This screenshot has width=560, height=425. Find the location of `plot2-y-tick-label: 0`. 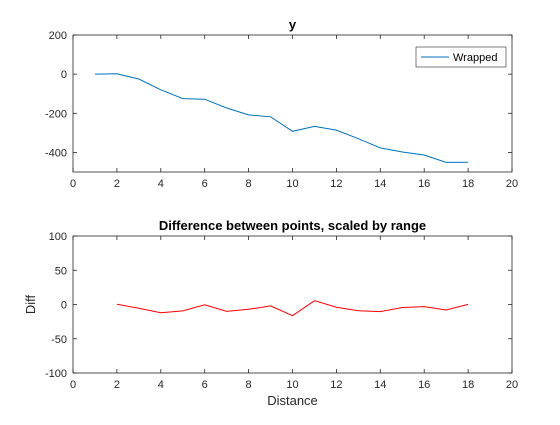

plot2-y-tick-label: 0 is located at coordinates (64, 306).